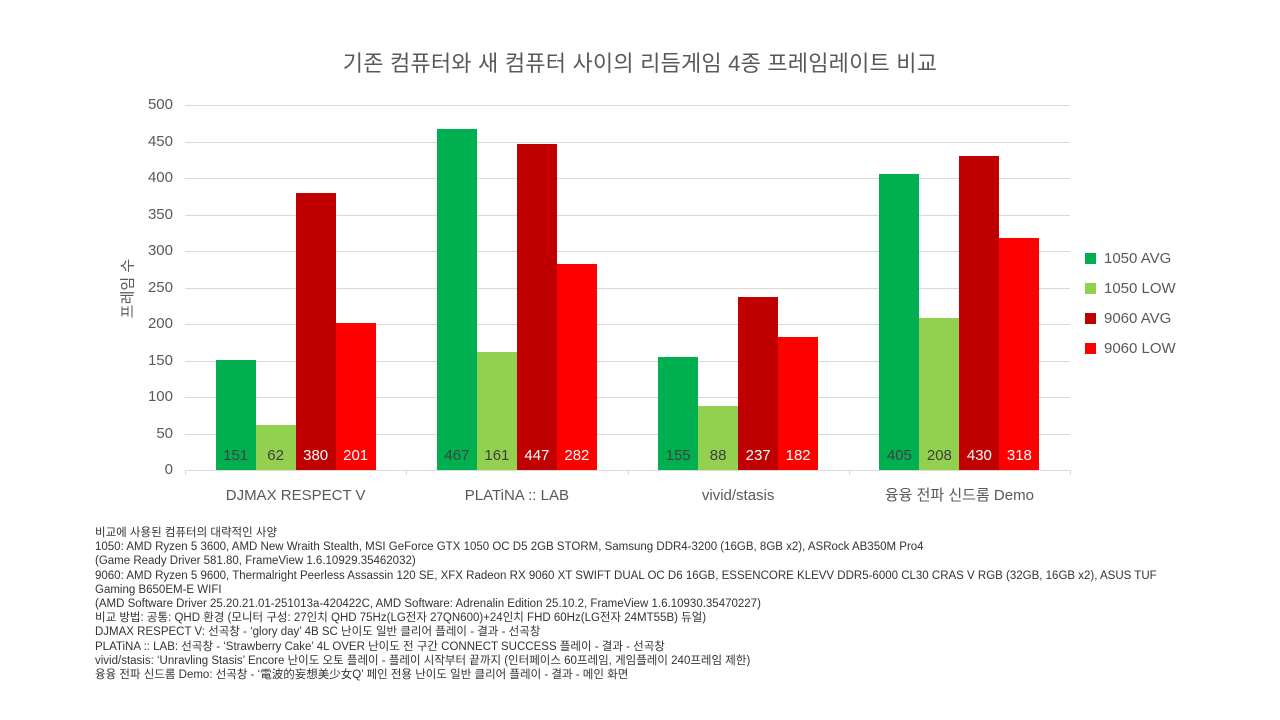 The image size is (1280, 720). I want to click on bar-value-label: 405, so click(899, 455).